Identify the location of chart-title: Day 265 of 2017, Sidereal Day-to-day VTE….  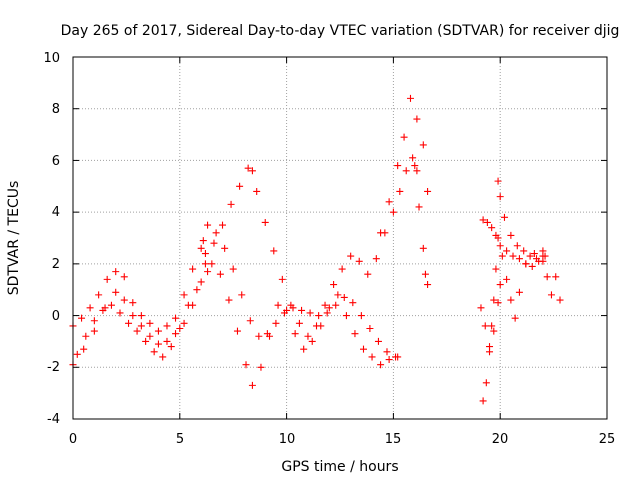
(340, 31).